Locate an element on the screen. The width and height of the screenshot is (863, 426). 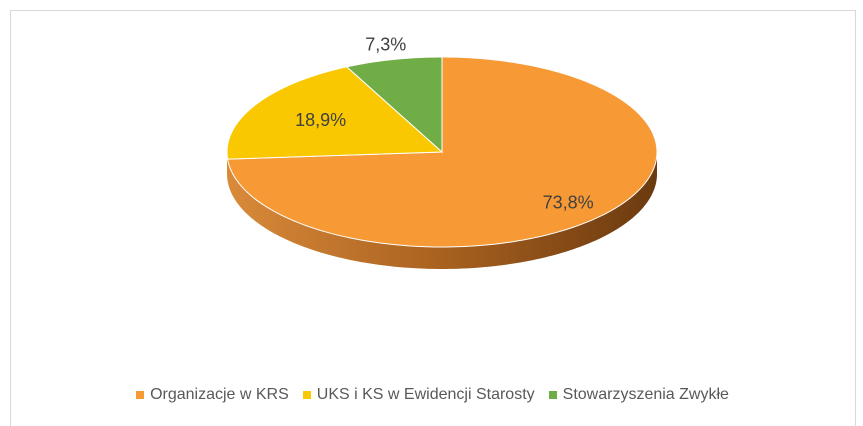
slice-side is located at coordinates (442, 210).